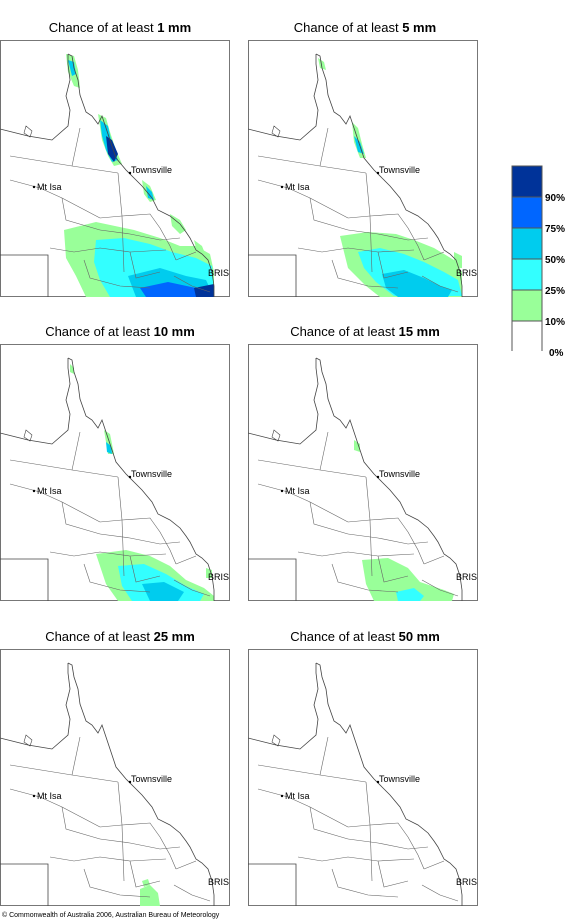 Image resolution: width=570 pixels, height=923 pixels. Describe the element at coordinates (365, 331) in the screenshot. I see `panel-title-15mm: Chance of at least 15 mm` at that location.